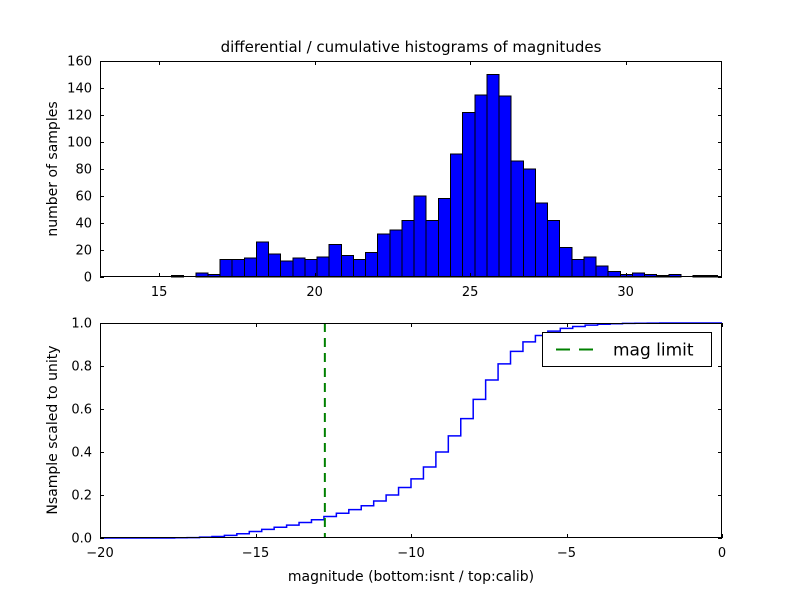 Image resolution: width=800 pixels, height=600 pixels. I want to click on bottom-ylabel: Nsample scaled to unity, so click(53, 429).